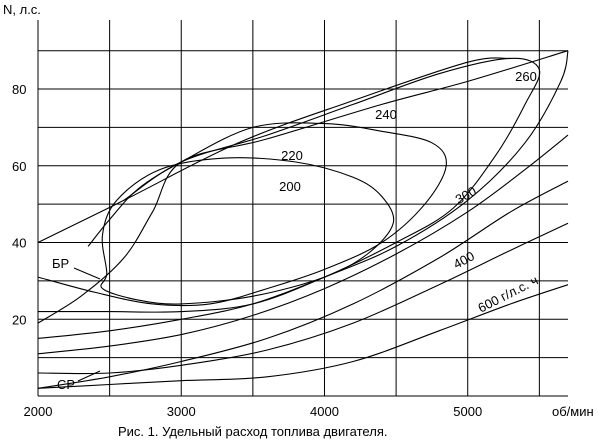 The height and width of the screenshot is (443, 598). I want to click on contour-label: 240, so click(386, 114).